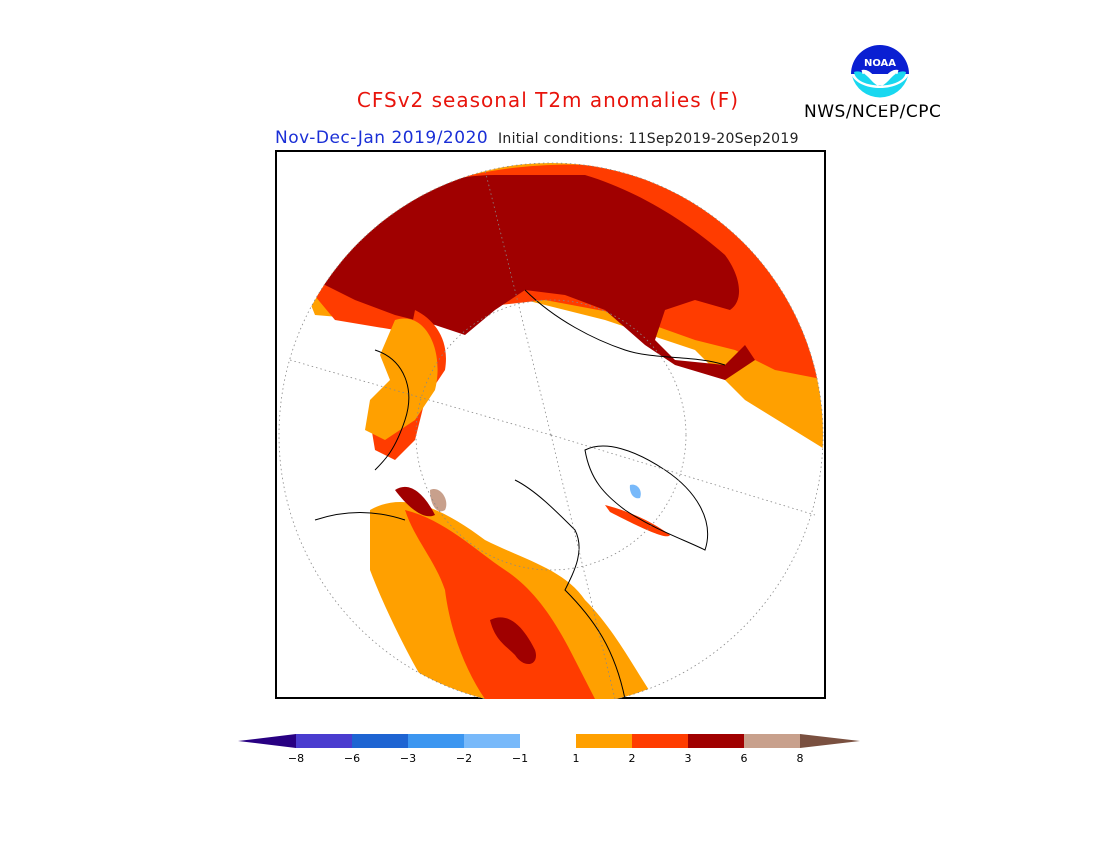 The width and height of the screenshot is (1100, 850). What do you see at coordinates (380, 741) in the screenshot?
I see `colorbar-swatch-m3` at bounding box center [380, 741].